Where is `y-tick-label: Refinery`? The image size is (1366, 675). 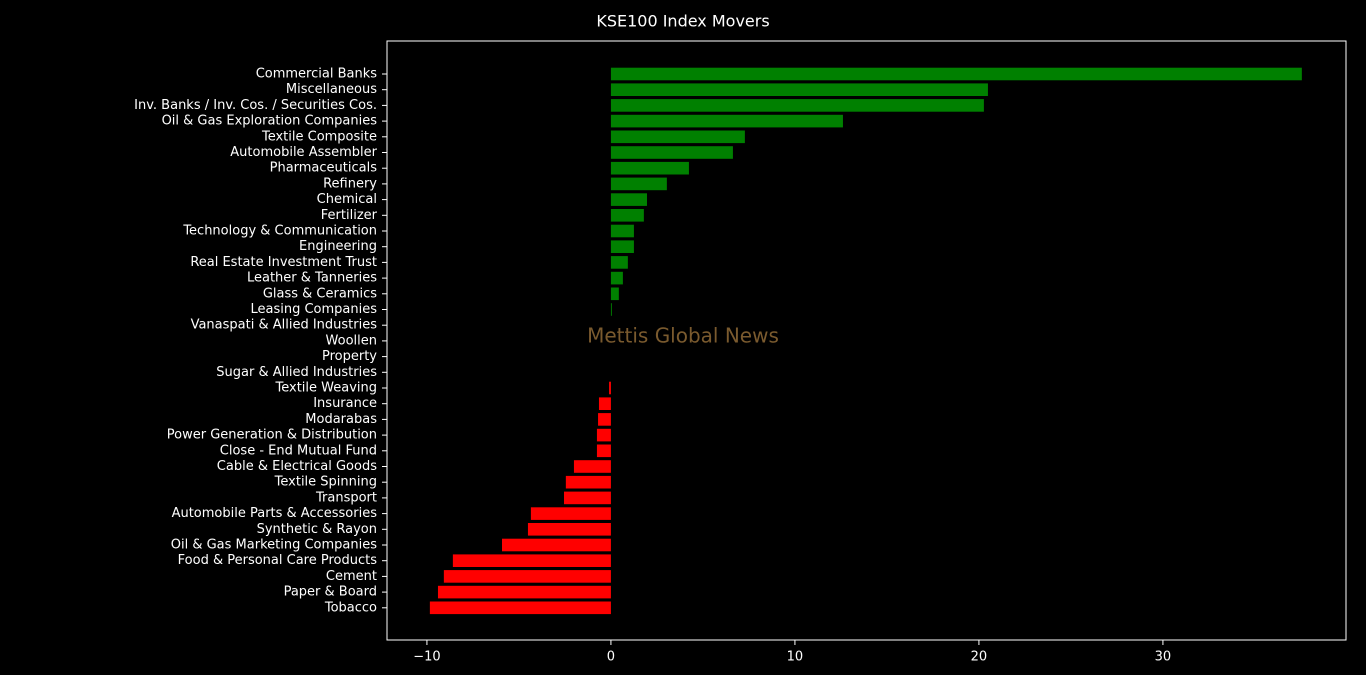 y-tick-label: Refinery is located at coordinates (350, 183).